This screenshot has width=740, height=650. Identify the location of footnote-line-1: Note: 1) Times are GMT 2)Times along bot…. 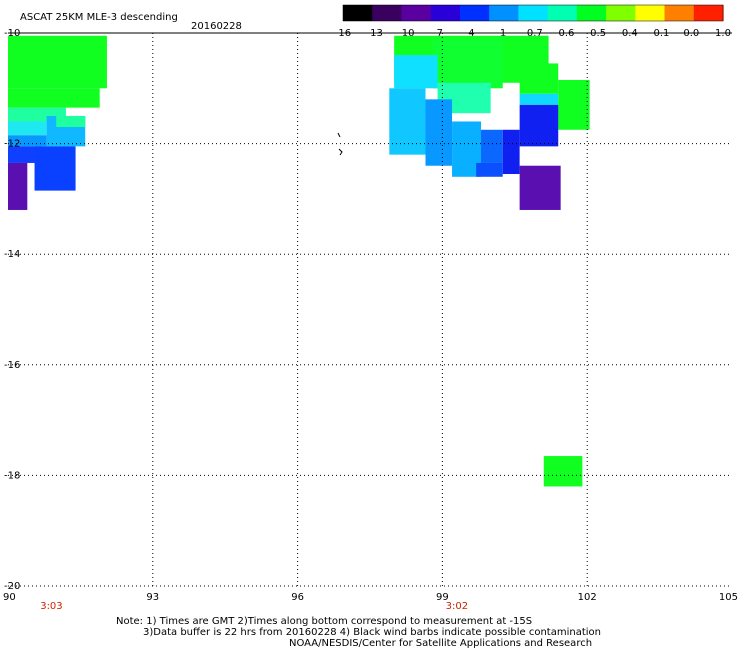
(324, 621).